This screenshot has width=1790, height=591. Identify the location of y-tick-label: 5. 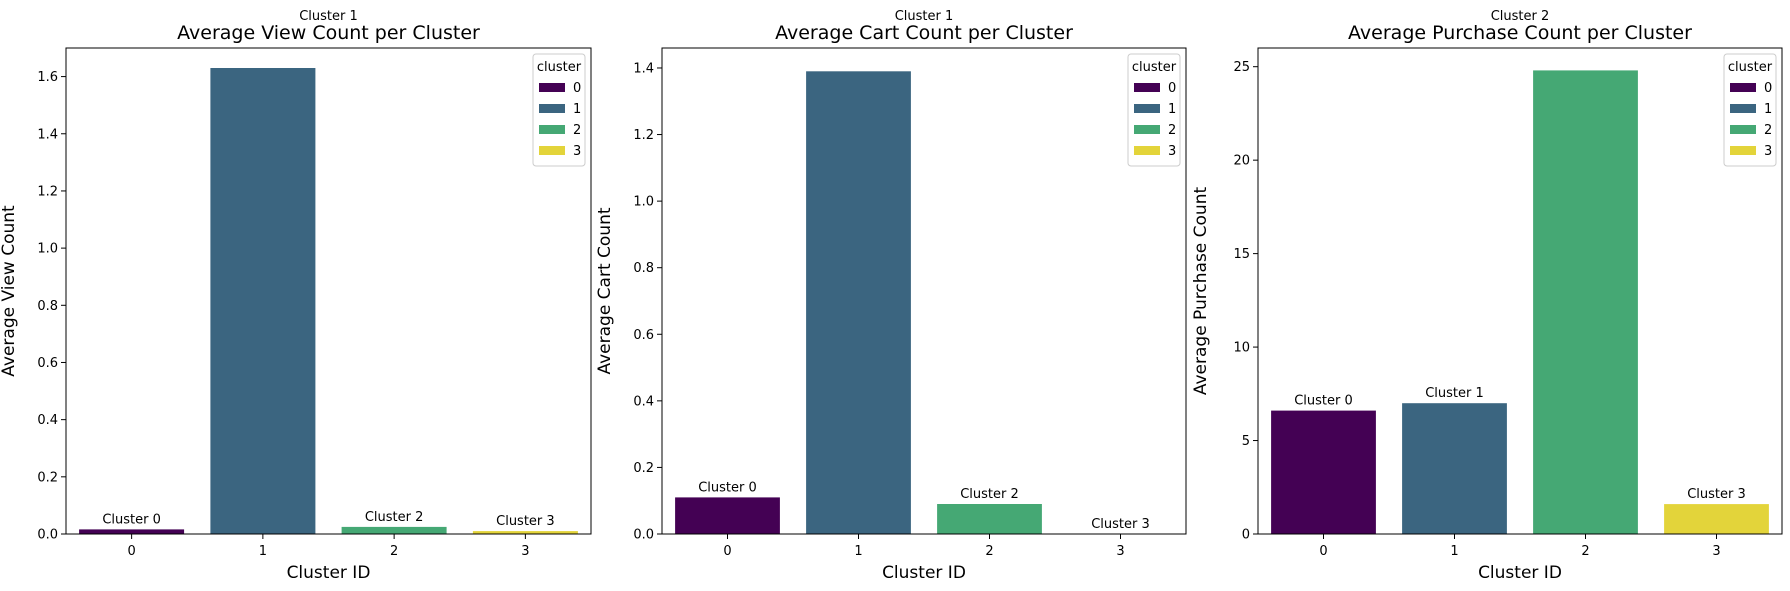
(1246, 441).